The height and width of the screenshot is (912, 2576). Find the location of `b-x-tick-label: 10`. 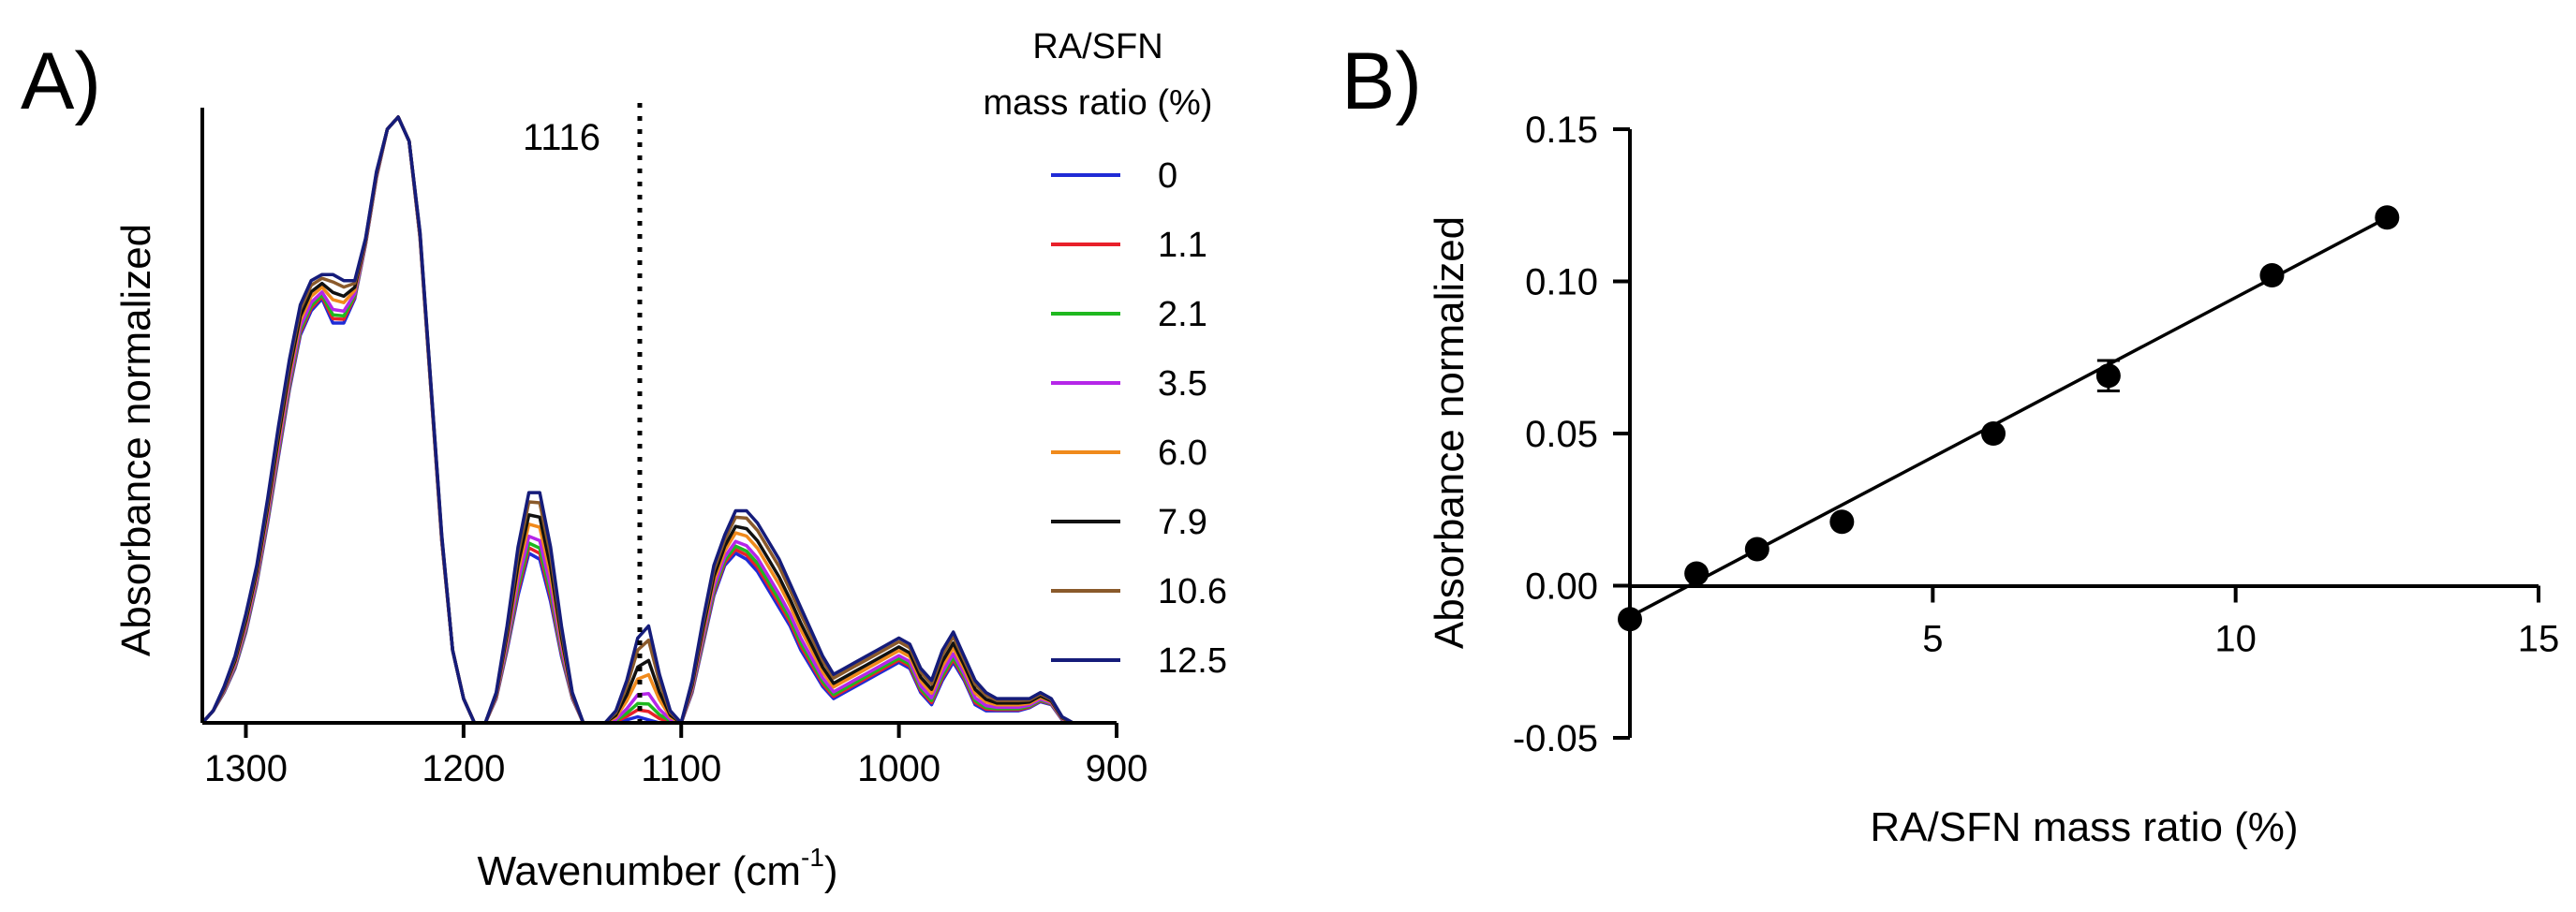

b-x-tick-label: 10 is located at coordinates (2235, 639).